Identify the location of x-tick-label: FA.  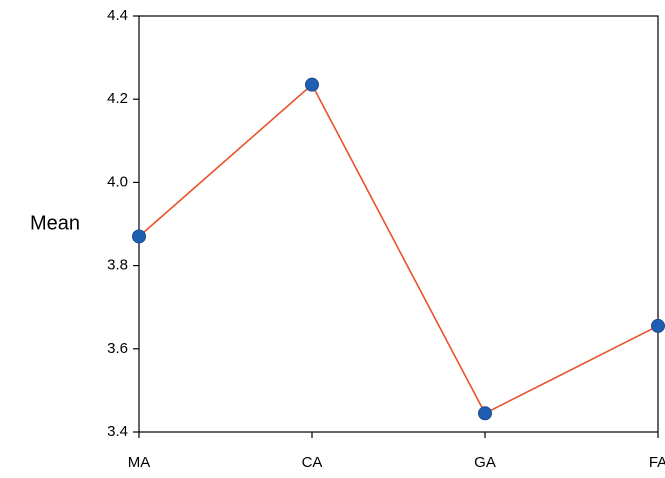
(657, 462).